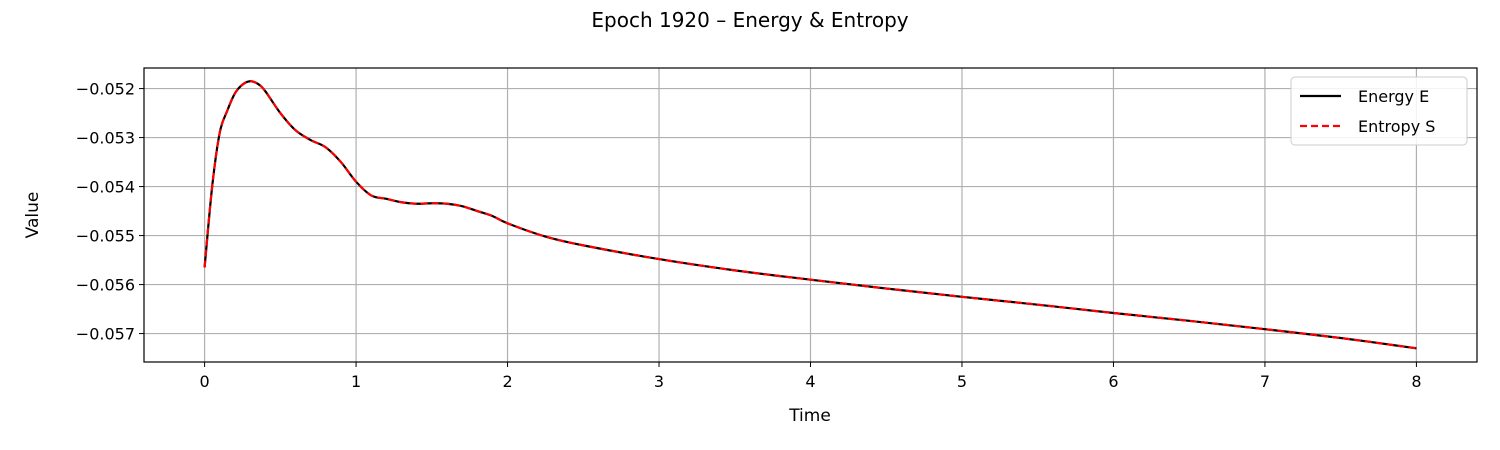  What do you see at coordinates (1265, 381) in the screenshot?
I see `x-tick-label: 7` at bounding box center [1265, 381].